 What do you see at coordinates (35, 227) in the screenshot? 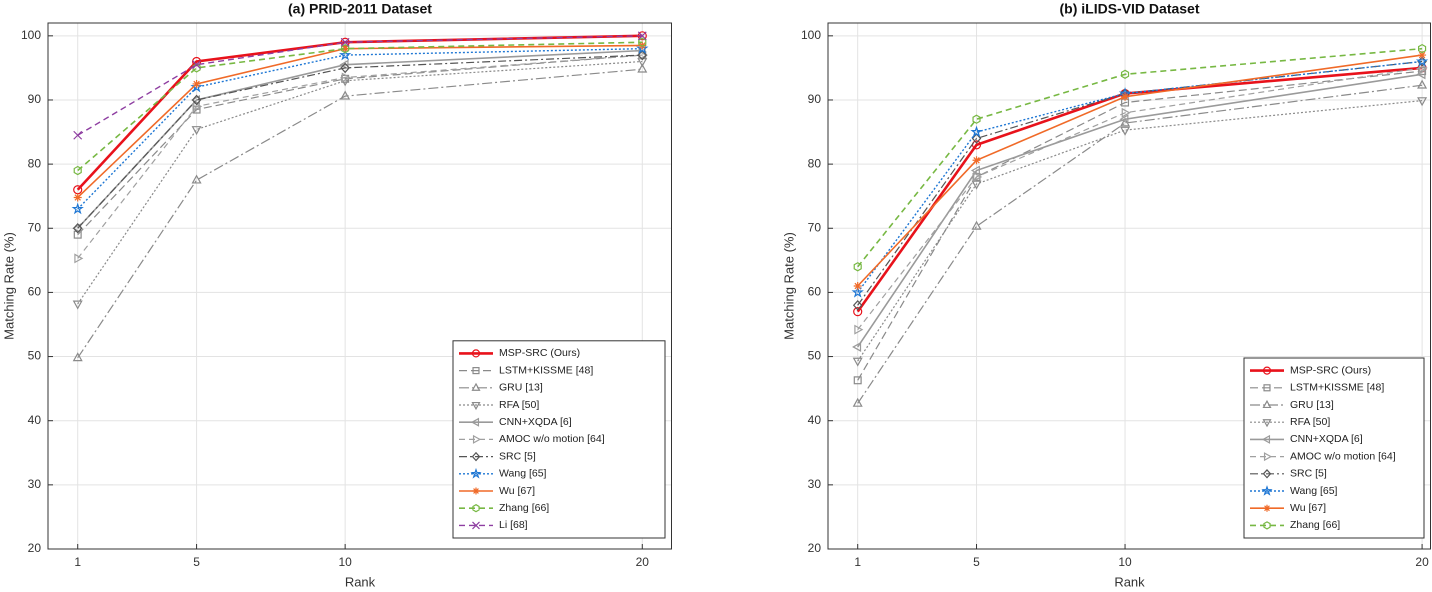
I see `y-tick-label: 70` at bounding box center [35, 227].